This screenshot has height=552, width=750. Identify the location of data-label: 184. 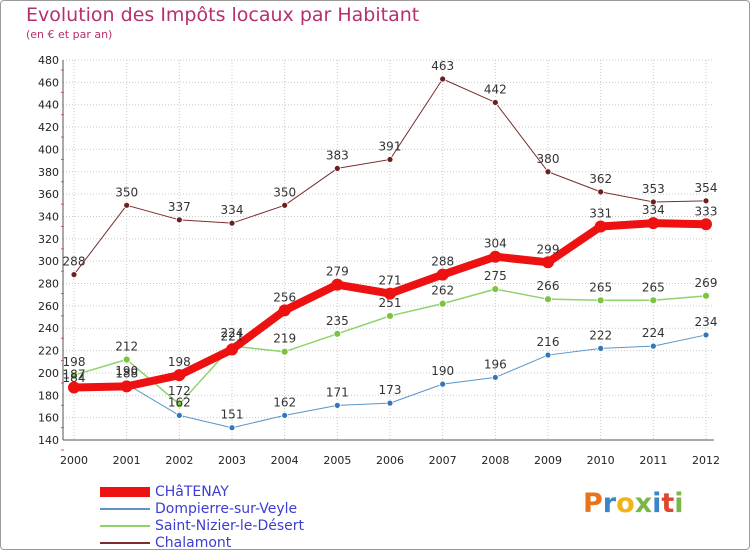
(74, 378).